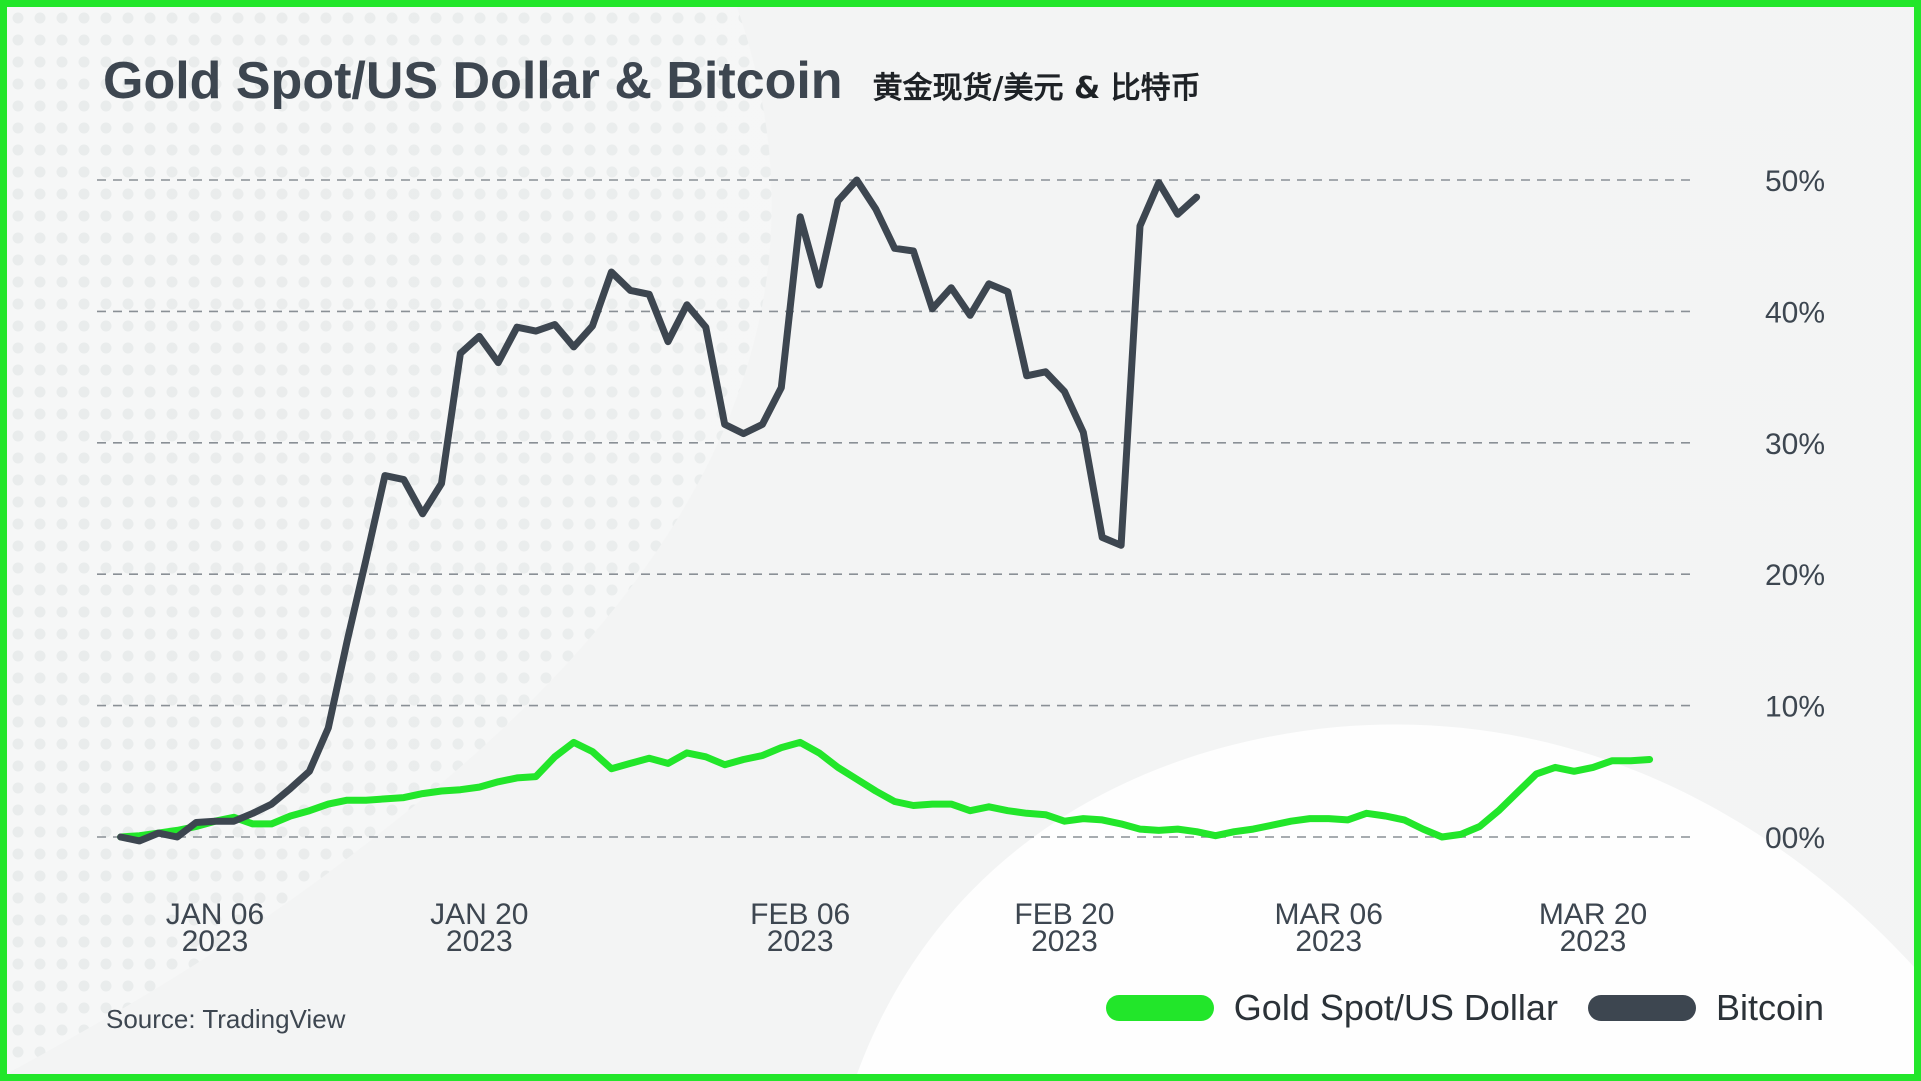  Describe the element at coordinates (1795, 838) in the screenshot. I see `y-tick-label: 00%` at that location.